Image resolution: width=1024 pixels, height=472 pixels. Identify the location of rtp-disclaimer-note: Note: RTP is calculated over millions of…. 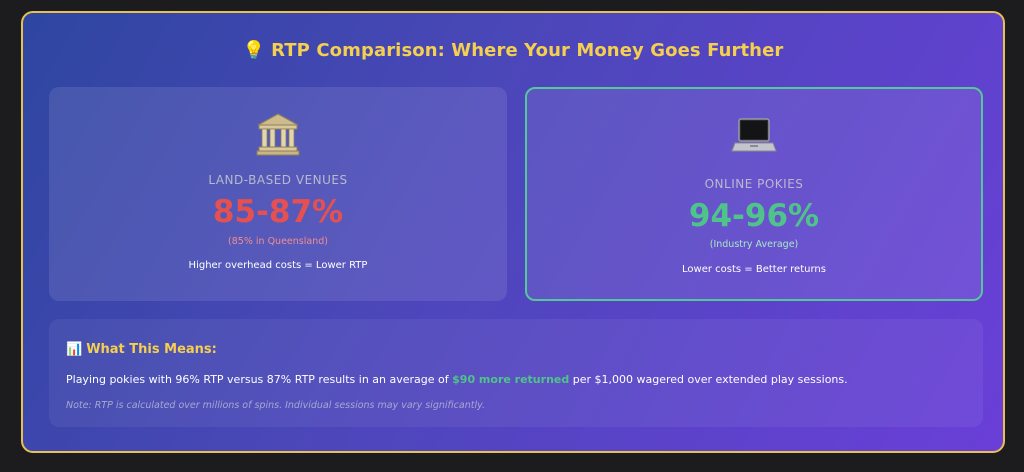
(275, 405).